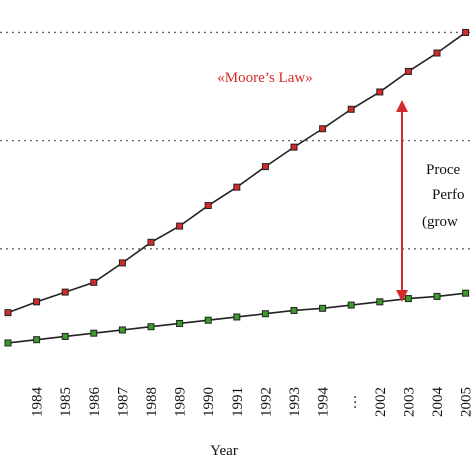 The image size is (474, 474). Describe the element at coordinates (438, 402) in the screenshot. I see `x-tick-label: 2004` at that location.